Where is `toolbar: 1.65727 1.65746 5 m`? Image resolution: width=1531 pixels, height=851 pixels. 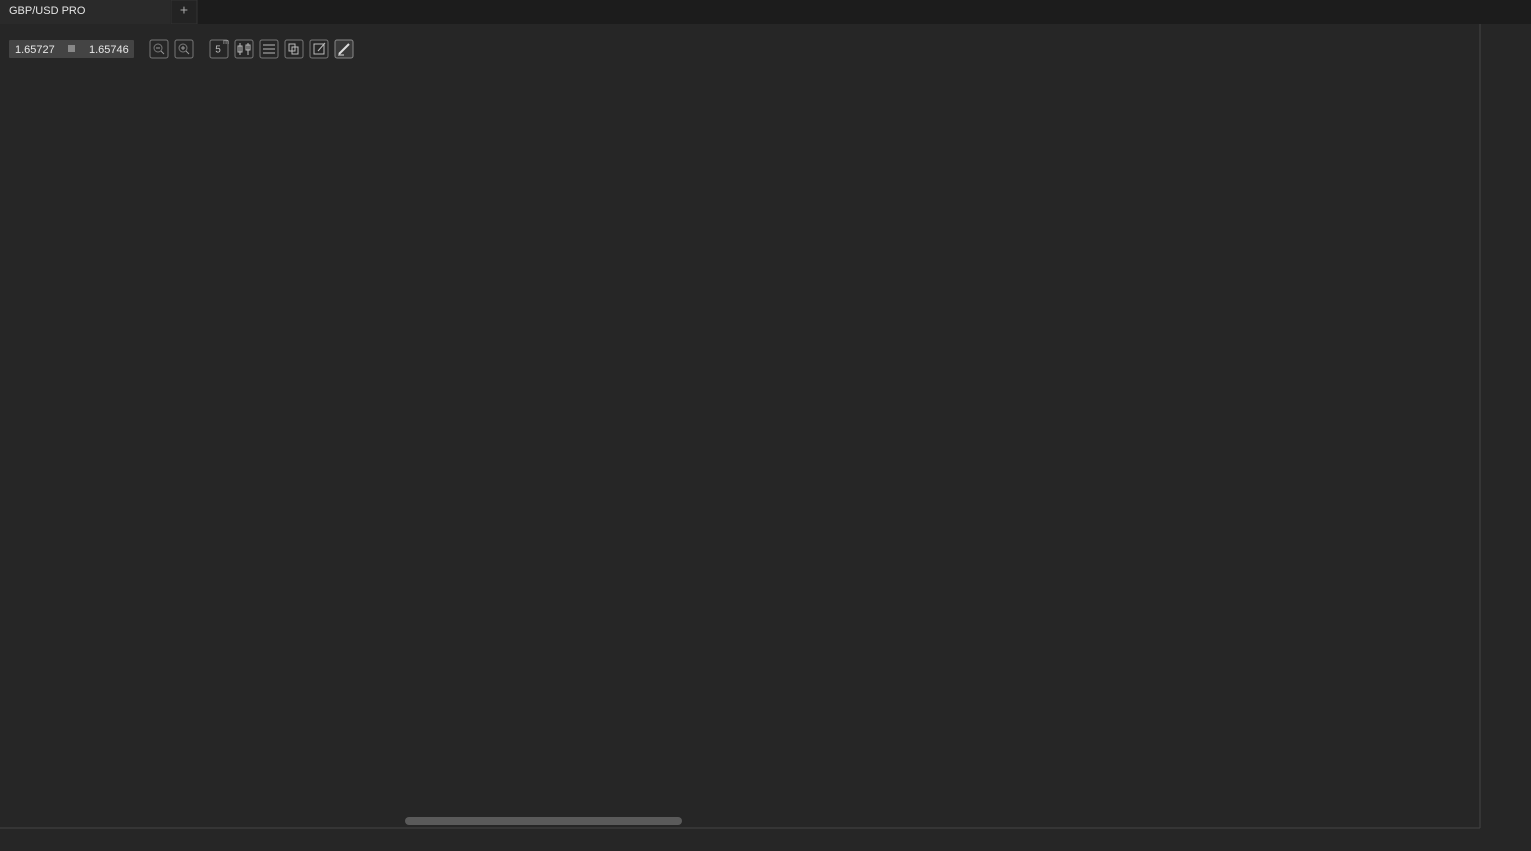
toolbar: 1.65727 1.65746 5 m is located at coordinates (181, 49).